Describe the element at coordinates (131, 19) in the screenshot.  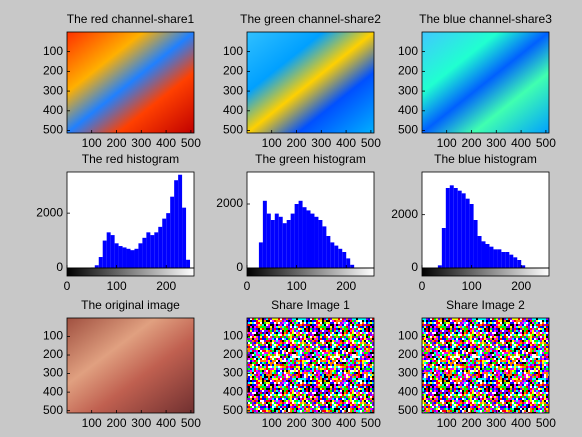
I see `subplot-title: The red channel-share1` at that location.